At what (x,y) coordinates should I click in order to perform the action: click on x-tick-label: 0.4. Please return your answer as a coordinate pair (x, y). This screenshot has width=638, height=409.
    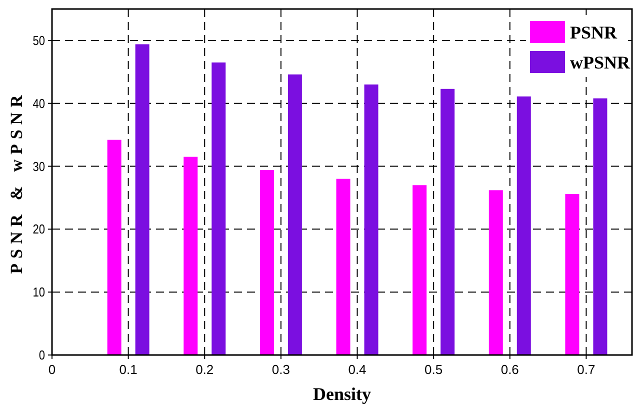
    Looking at the image, I should click on (357, 369).